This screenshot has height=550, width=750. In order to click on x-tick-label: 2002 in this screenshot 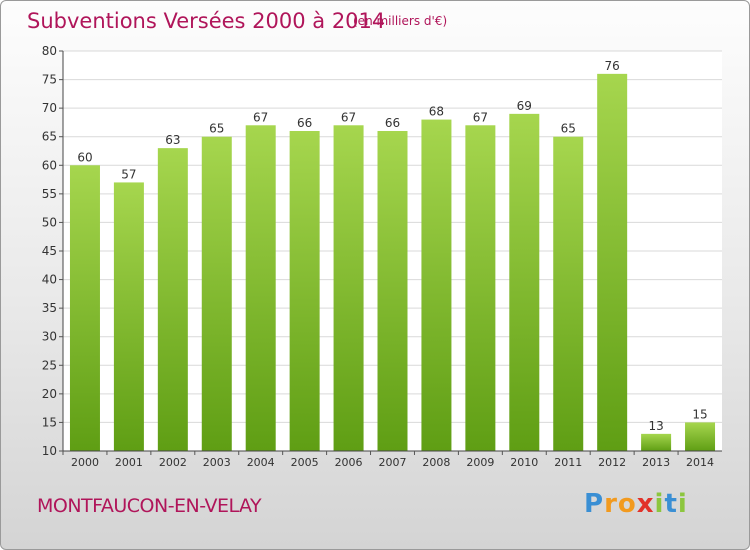, I will do `click(173, 462)`.